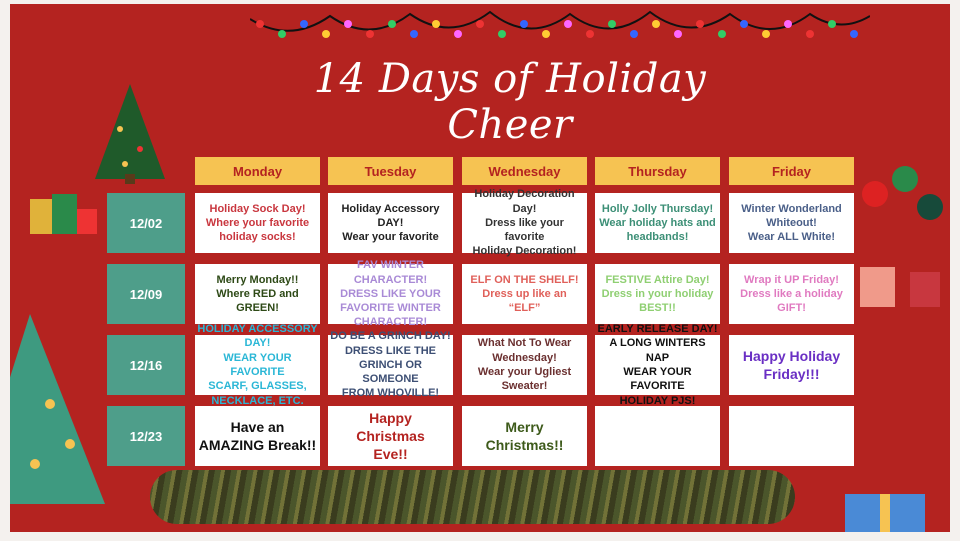 Image resolution: width=960 pixels, height=541 pixels. Describe the element at coordinates (791, 365) in the screenshot. I see `calendar-cell: Happy Holiday Friday!!!` at that location.